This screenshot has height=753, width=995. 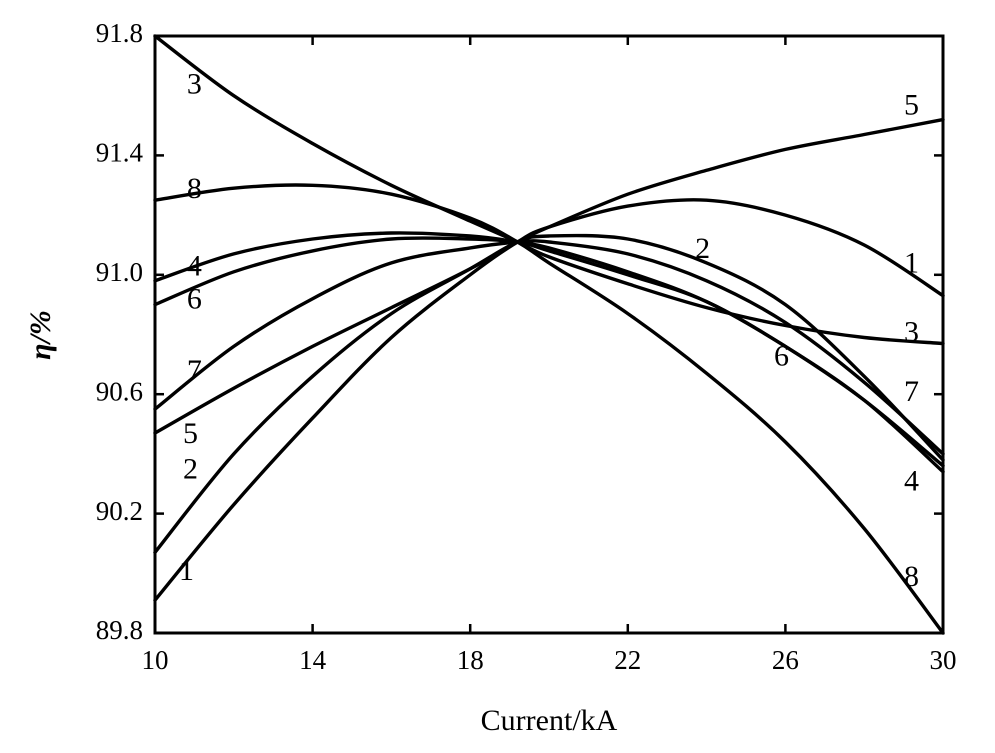 What do you see at coordinates (911, 331) in the screenshot?
I see `curve-label-3-11: 3` at bounding box center [911, 331].